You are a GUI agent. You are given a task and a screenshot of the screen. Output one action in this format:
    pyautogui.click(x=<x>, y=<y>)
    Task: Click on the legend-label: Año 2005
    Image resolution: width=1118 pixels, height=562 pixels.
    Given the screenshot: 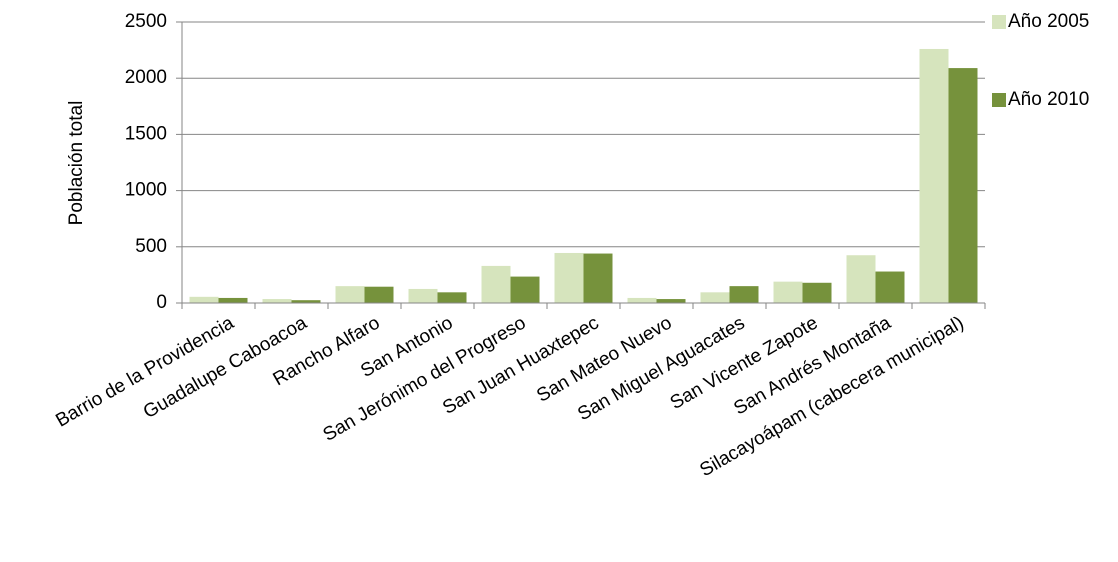 What is the action you would take?
    pyautogui.click(x=1048, y=21)
    